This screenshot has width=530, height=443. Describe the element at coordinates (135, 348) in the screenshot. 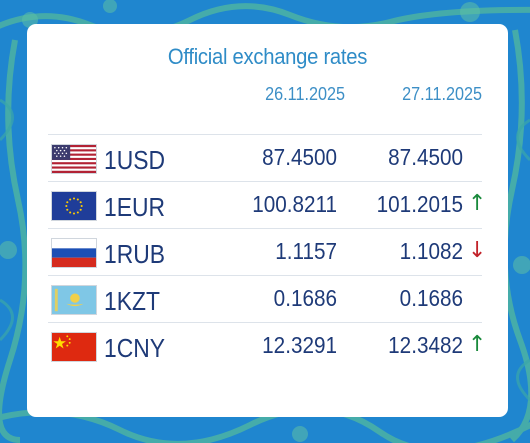

I see `currency-code: 1CNY` at that location.